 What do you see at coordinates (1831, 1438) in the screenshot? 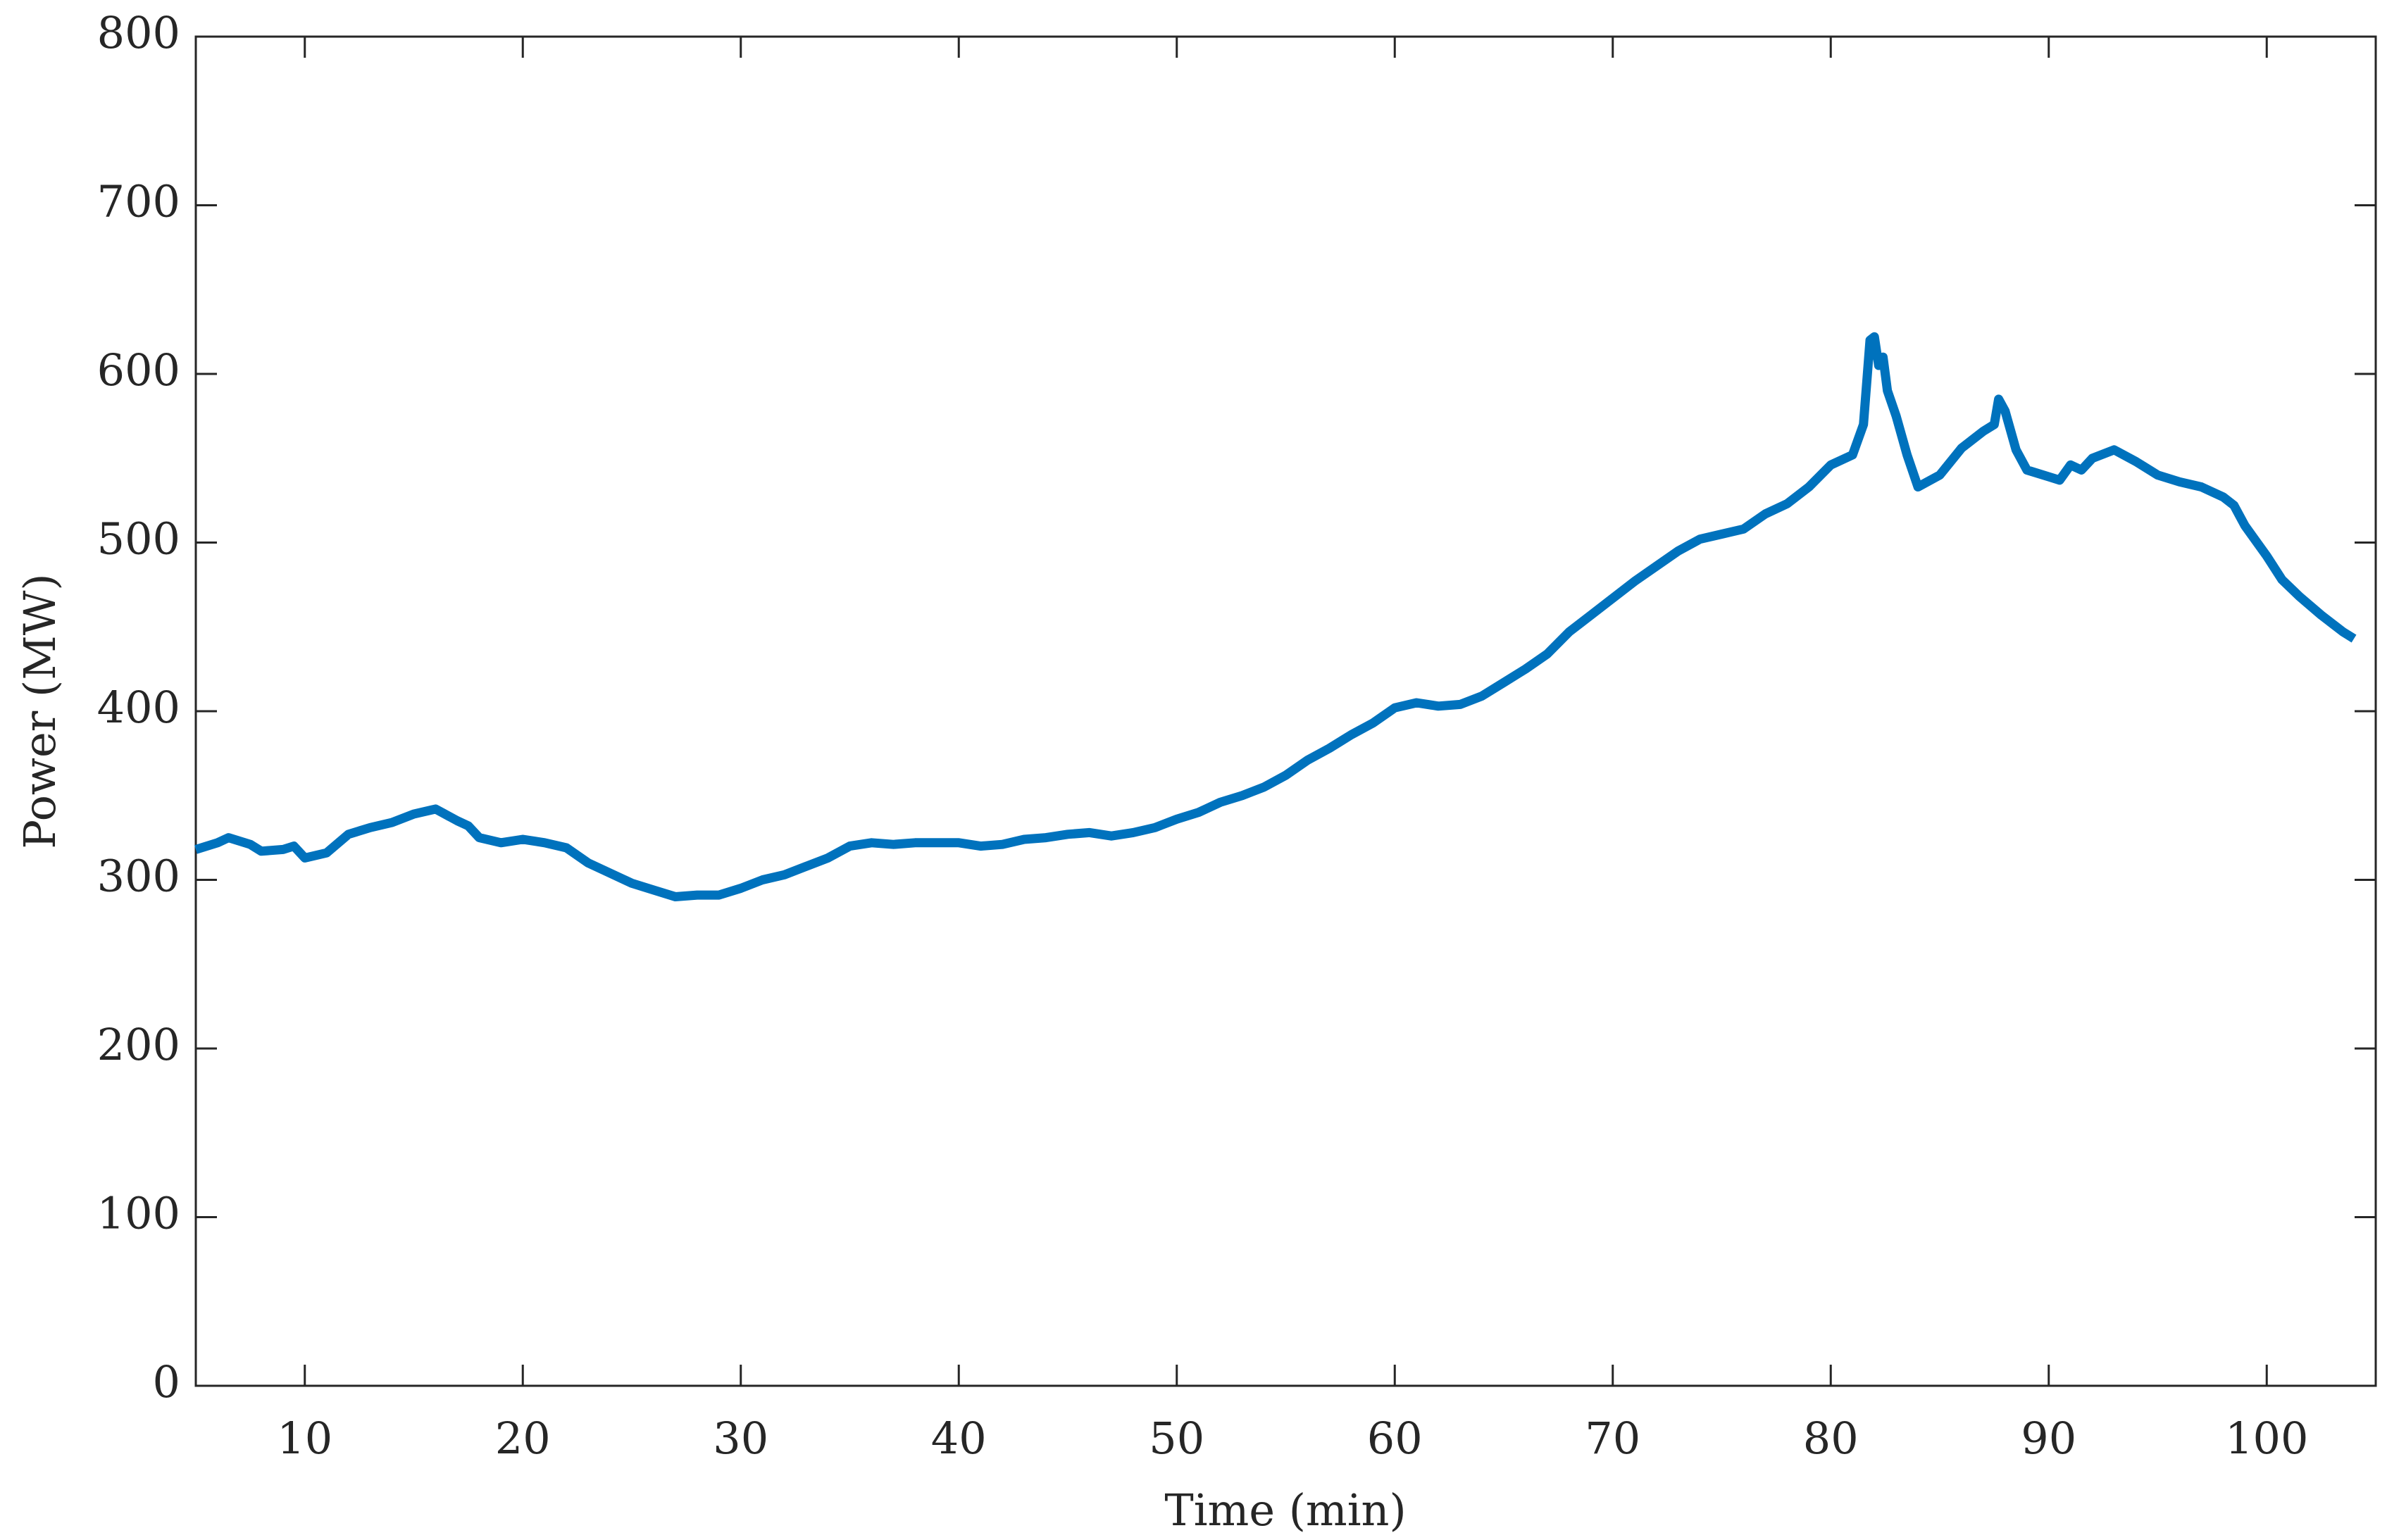
I see `x-tick-label: 80` at bounding box center [1831, 1438].